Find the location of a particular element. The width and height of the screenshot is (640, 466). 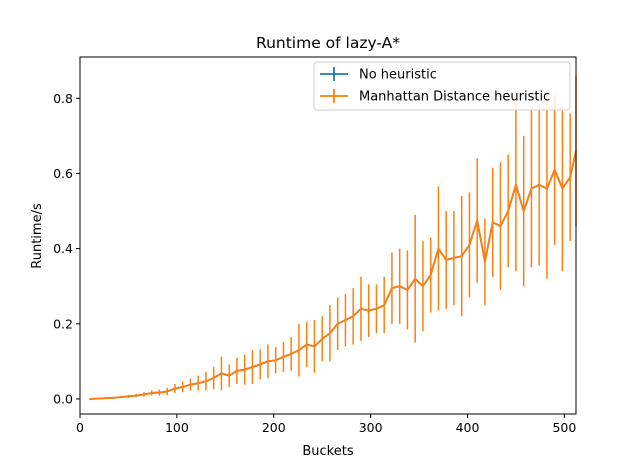

y-axis-label: Runtime/s is located at coordinates (37, 236).